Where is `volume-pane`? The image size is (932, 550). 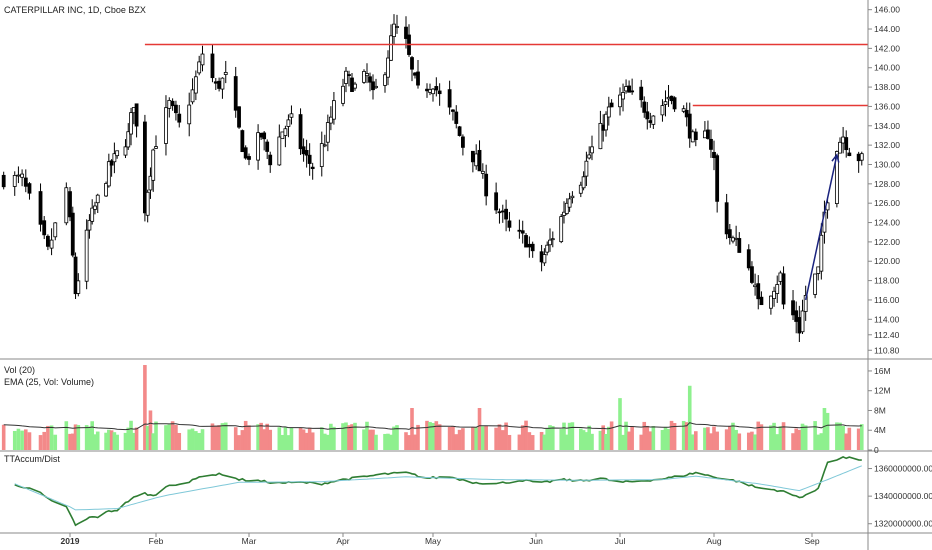
volume-pane is located at coordinates (432, 407).